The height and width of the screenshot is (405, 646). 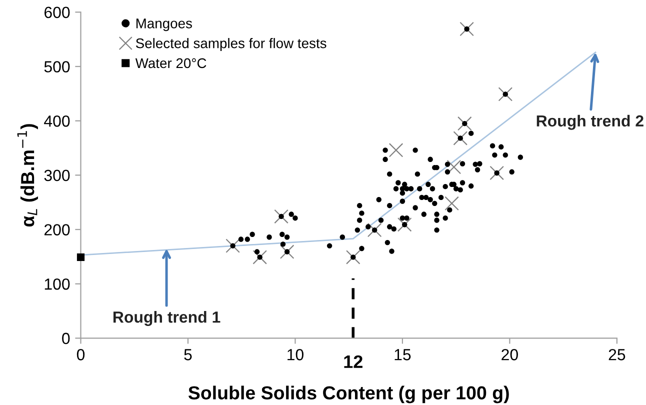 I want to click on y-tick-label: 300, so click(x=57, y=176).